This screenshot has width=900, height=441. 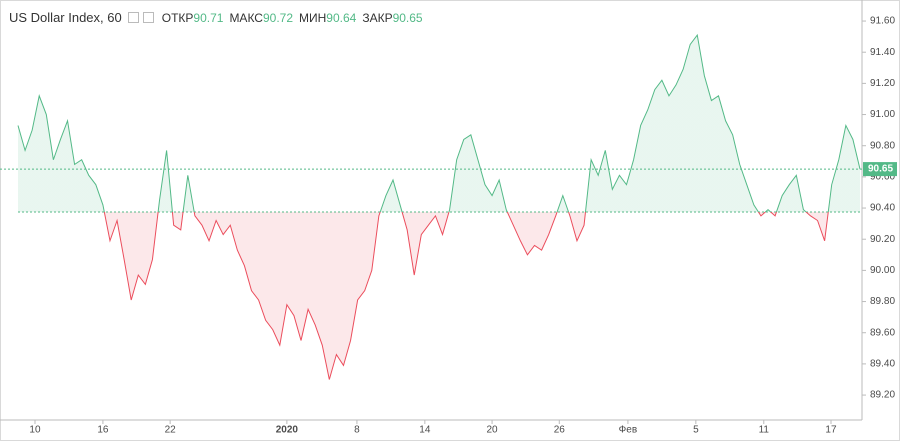 I want to click on legend-label: МАКС, so click(x=246, y=17).